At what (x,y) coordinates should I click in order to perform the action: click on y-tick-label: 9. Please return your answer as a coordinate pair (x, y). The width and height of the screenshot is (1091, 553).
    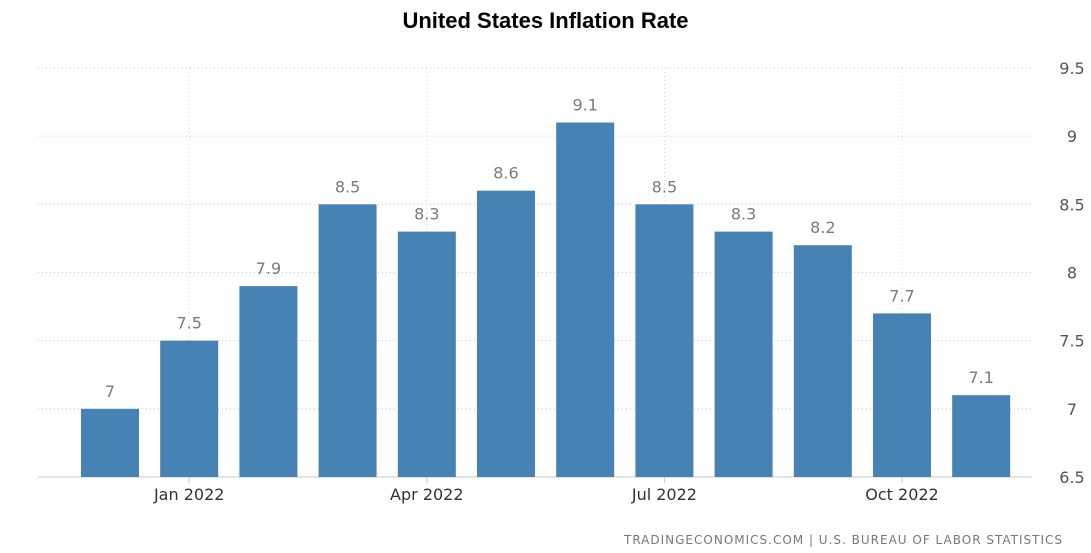
    Looking at the image, I should click on (1072, 136).